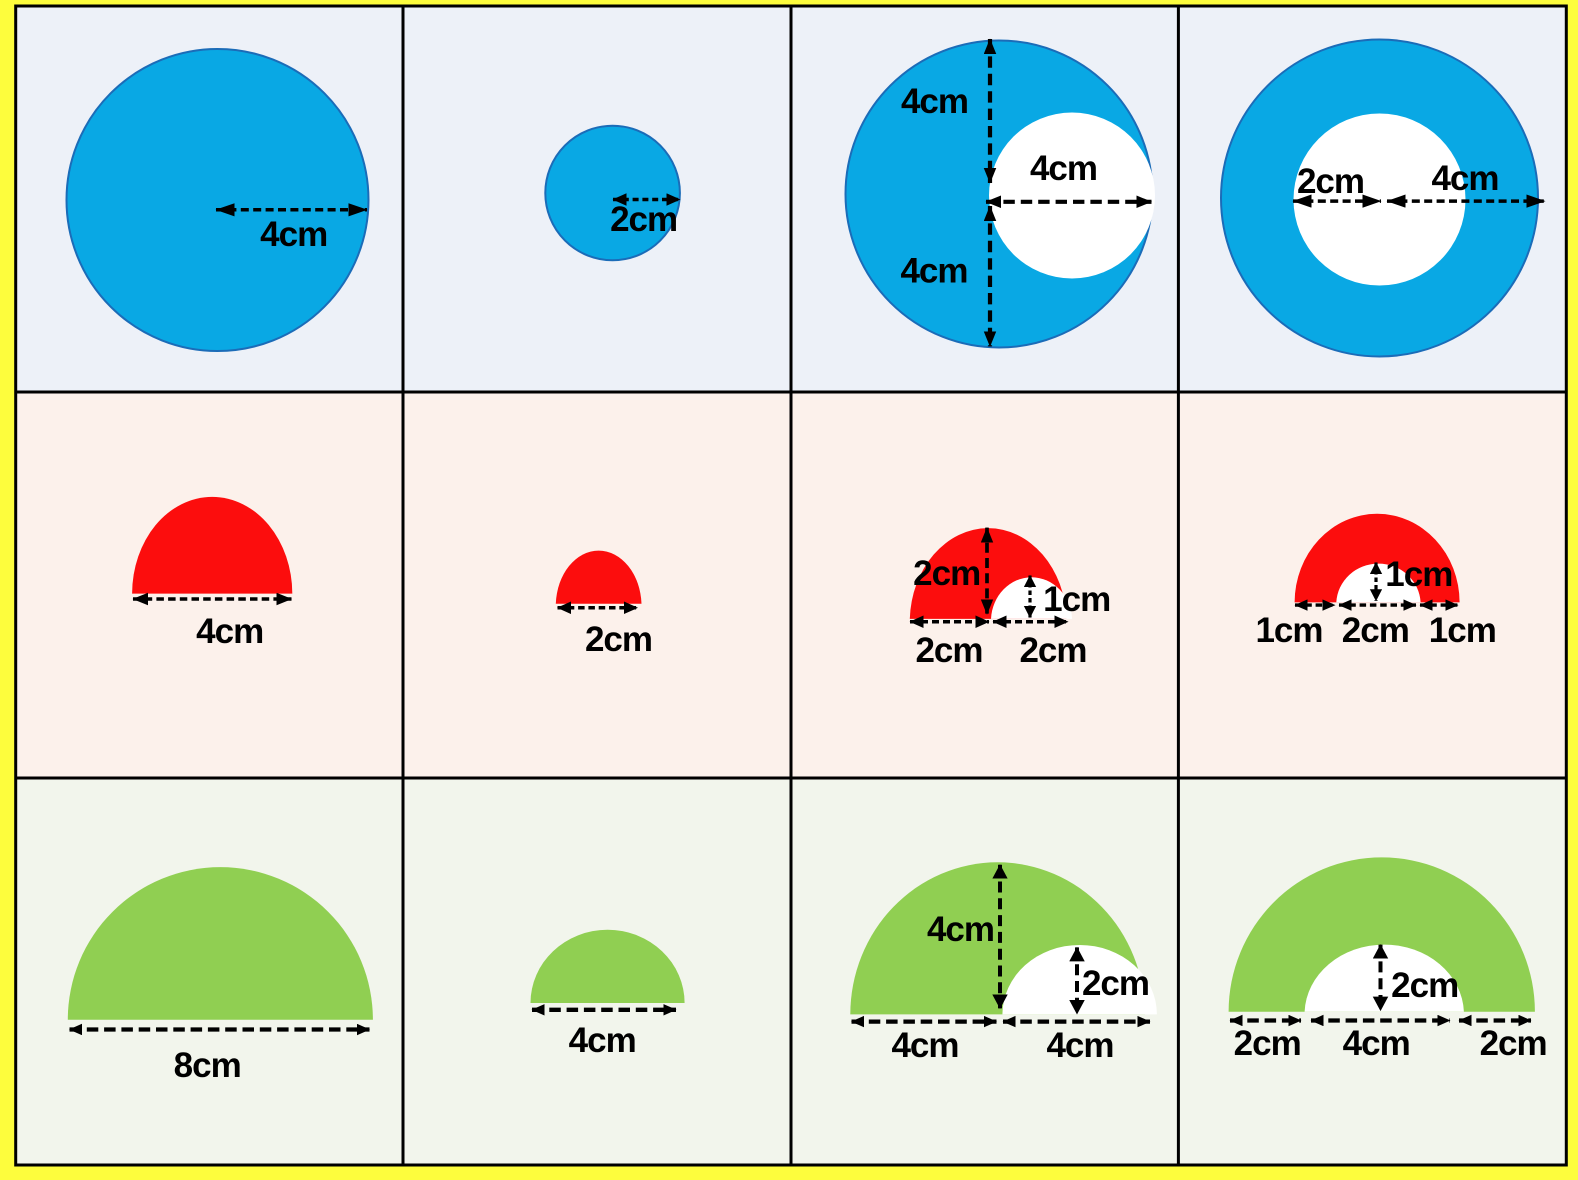 The height and width of the screenshot is (1180, 1578). I want to click on svg-text: 8cm, so click(207, 1065).